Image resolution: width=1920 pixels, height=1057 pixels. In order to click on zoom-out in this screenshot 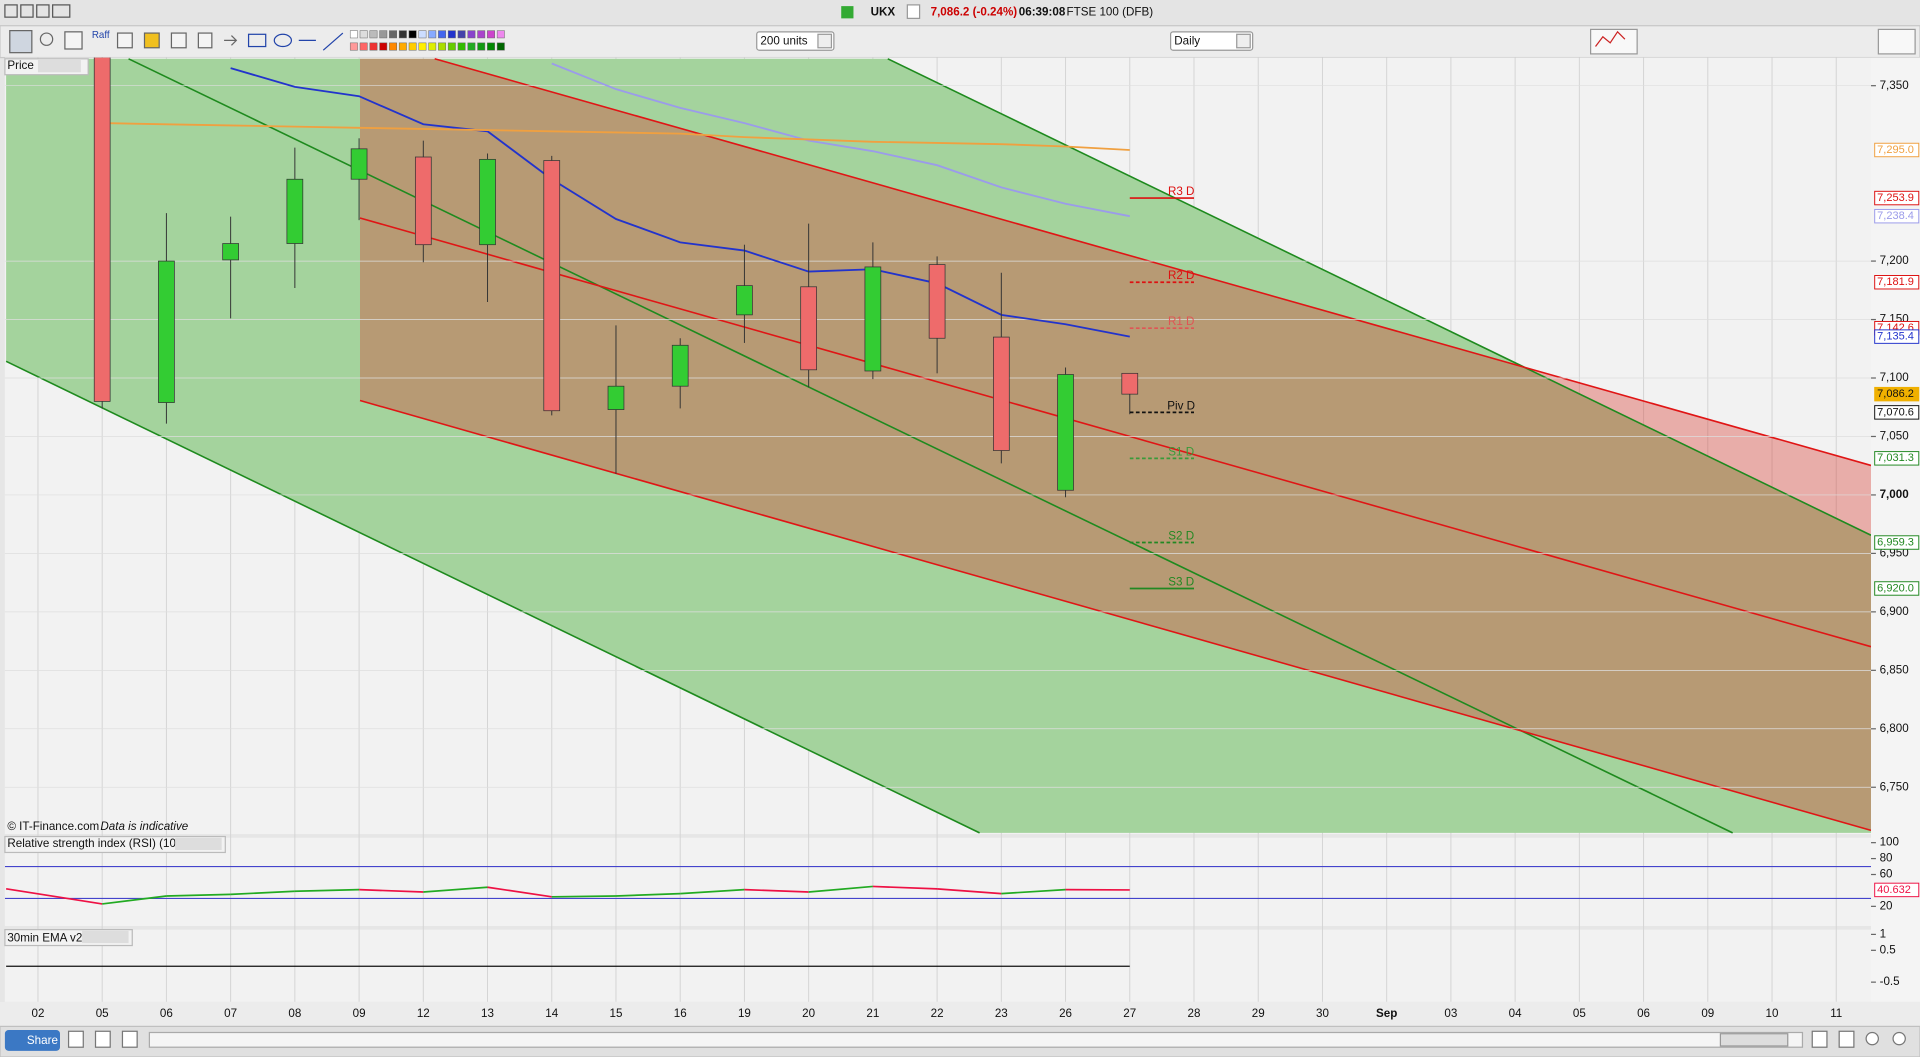, I will do `click(1872, 1038)`.